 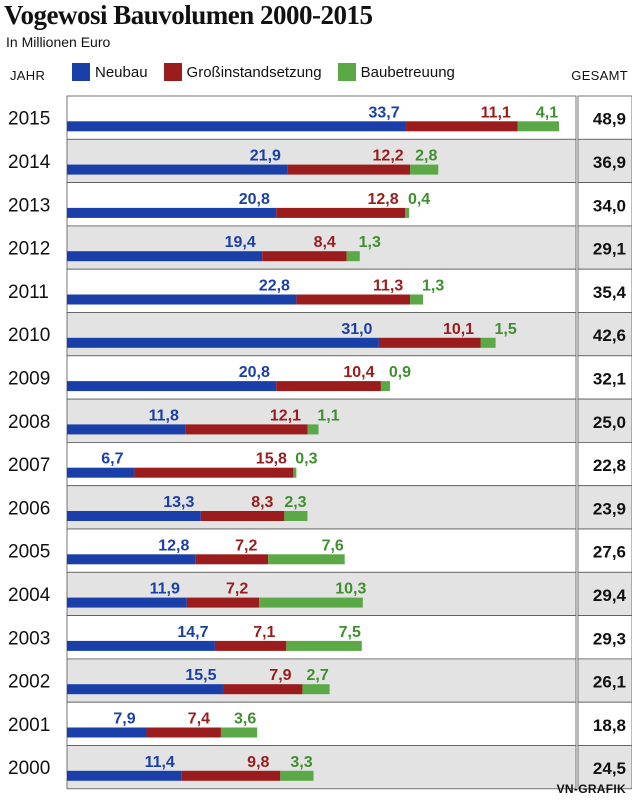 What do you see at coordinates (388, 156) in the screenshot?
I see `value-label-grossinstandsetzung: 12,2` at bounding box center [388, 156].